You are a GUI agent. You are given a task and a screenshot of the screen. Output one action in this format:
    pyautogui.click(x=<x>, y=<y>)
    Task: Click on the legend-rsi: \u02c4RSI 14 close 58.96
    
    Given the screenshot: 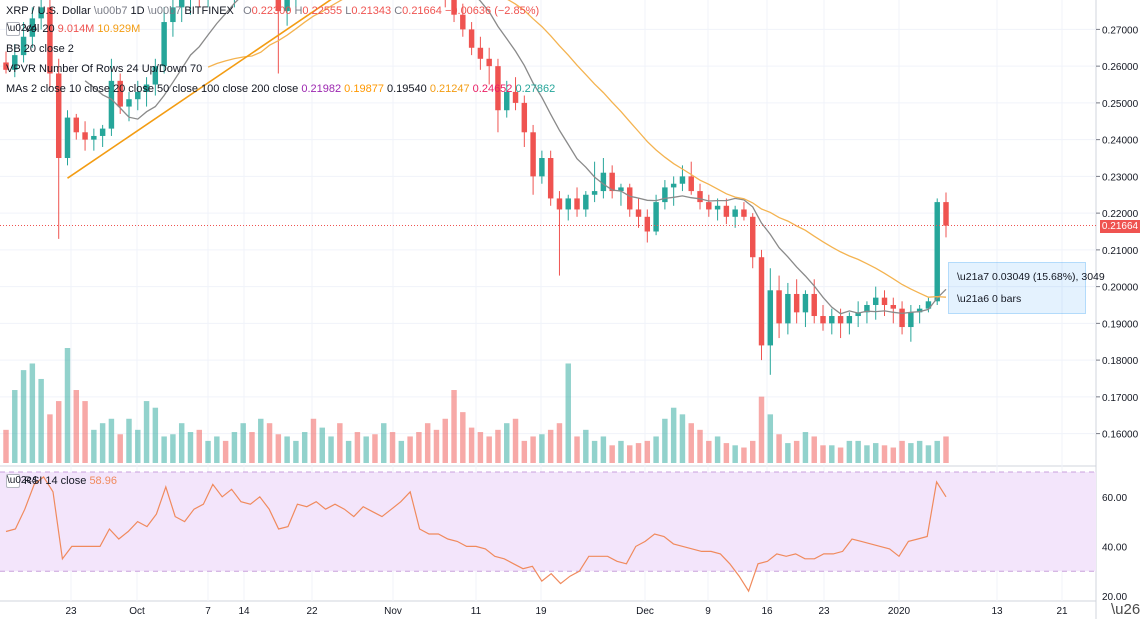 What is the action you would take?
    pyautogui.click(x=61, y=481)
    